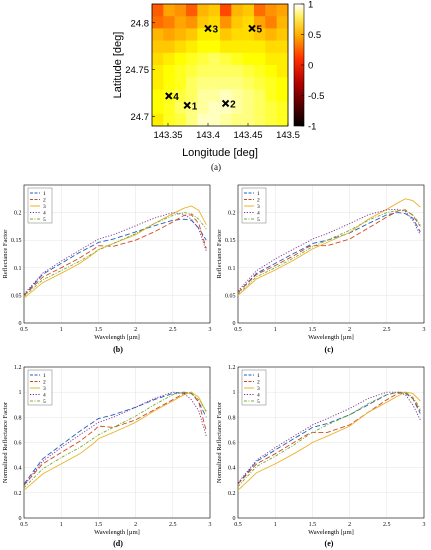  Describe the element at coordinates (137, 70) in the screenshot. I see `heatmap-ytick-label: 24.75` at that location.